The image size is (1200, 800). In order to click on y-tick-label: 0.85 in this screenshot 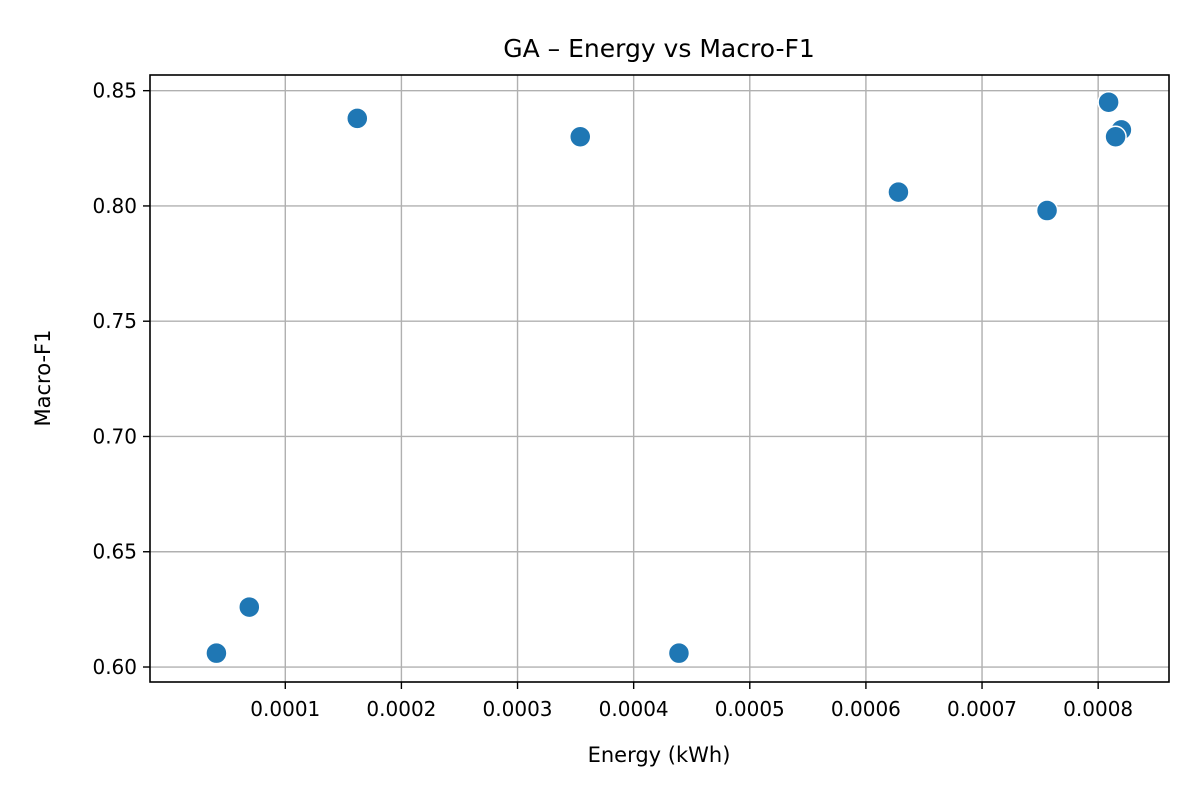, I will do `click(114, 91)`.